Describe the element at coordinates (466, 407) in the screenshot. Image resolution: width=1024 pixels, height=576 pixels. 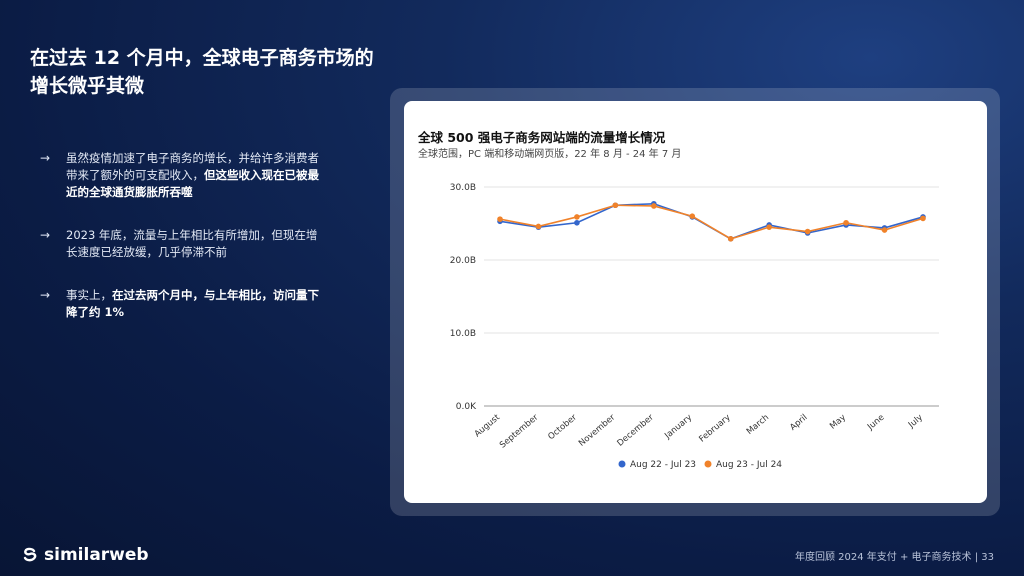
I see `y-tick-label: 0.0K` at that location.